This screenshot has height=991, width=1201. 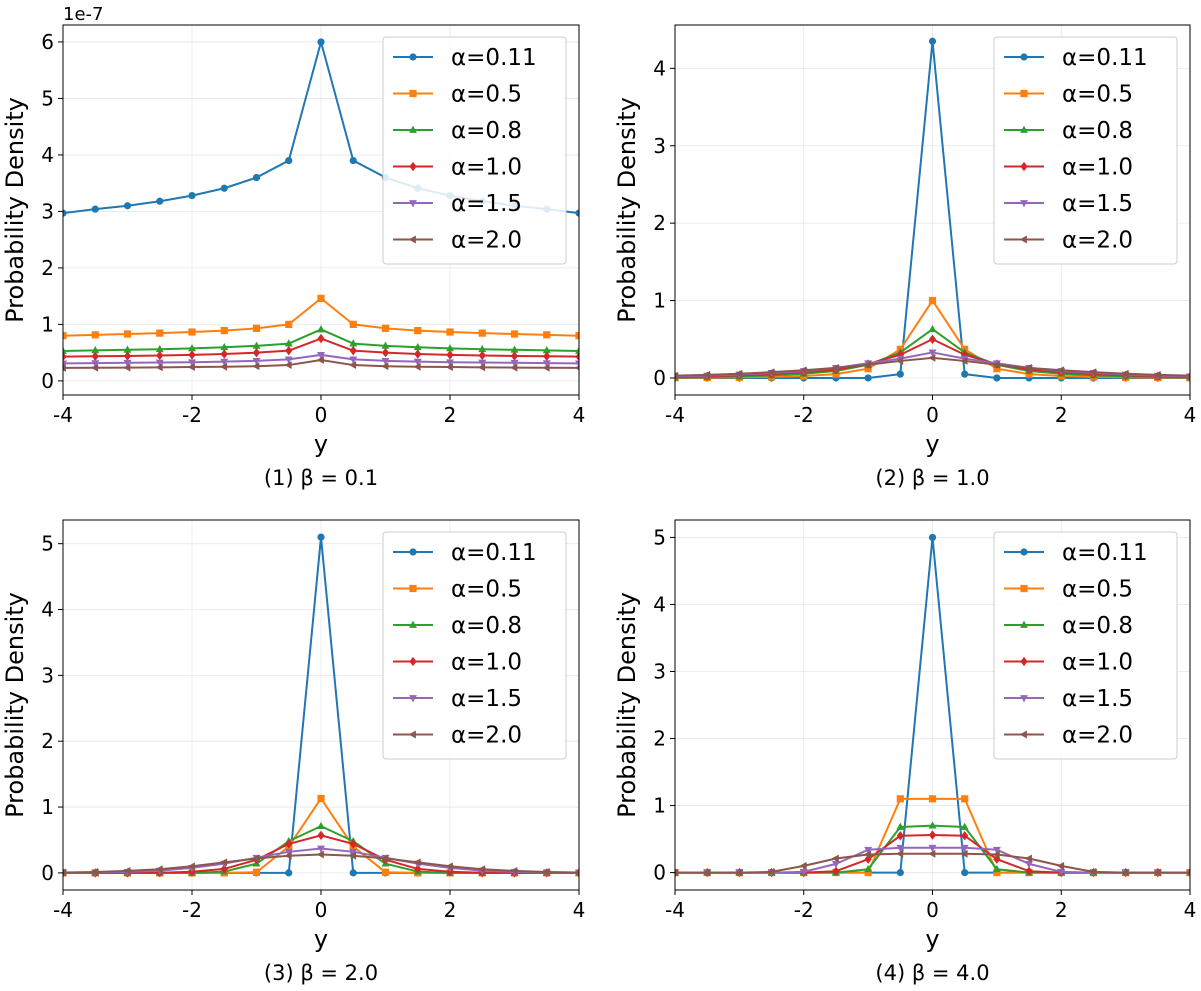 What do you see at coordinates (804, 910) in the screenshot?
I see `x-tick-label: -2` at bounding box center [804, 910].